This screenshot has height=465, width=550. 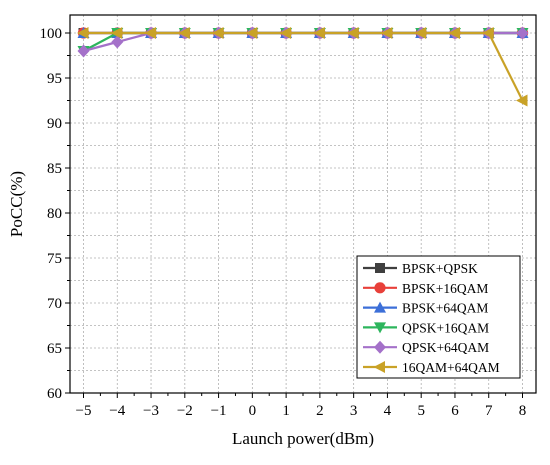 What do you see at coordinates (388, 411) in the screenshot?
I see `x-tick-label: 4` at bounding box center [388, 411].